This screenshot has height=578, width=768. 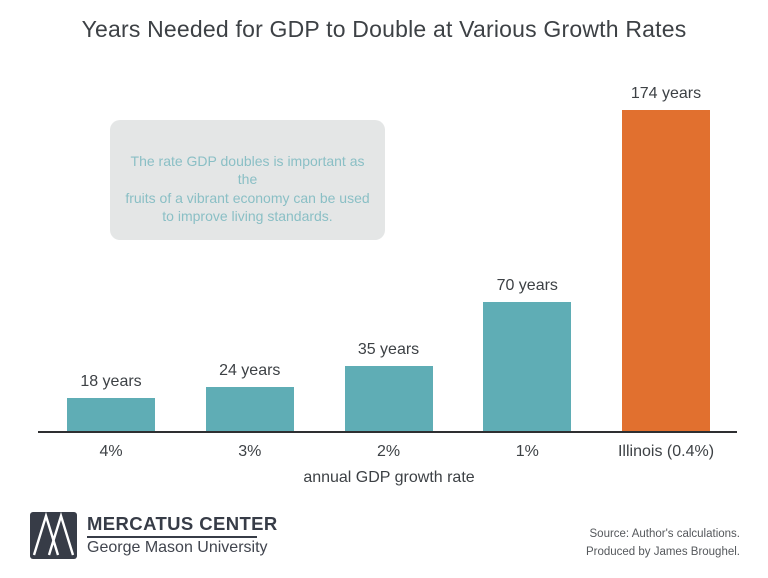 I want to click on source-line: Source: Author's calculations., so click(x=665, y=534).